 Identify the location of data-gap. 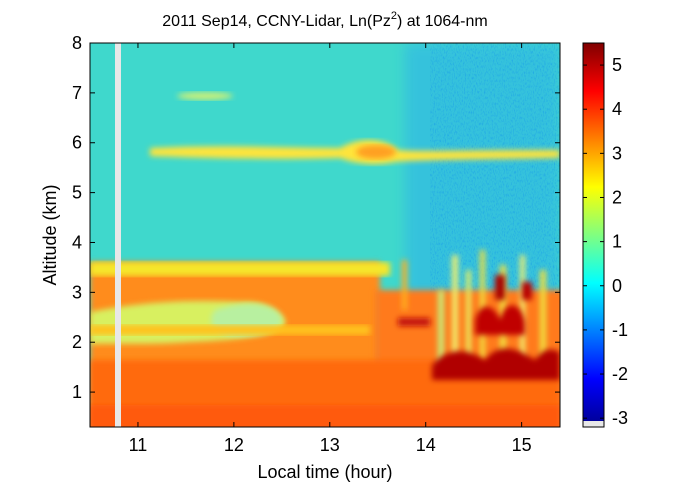
(118, 235).